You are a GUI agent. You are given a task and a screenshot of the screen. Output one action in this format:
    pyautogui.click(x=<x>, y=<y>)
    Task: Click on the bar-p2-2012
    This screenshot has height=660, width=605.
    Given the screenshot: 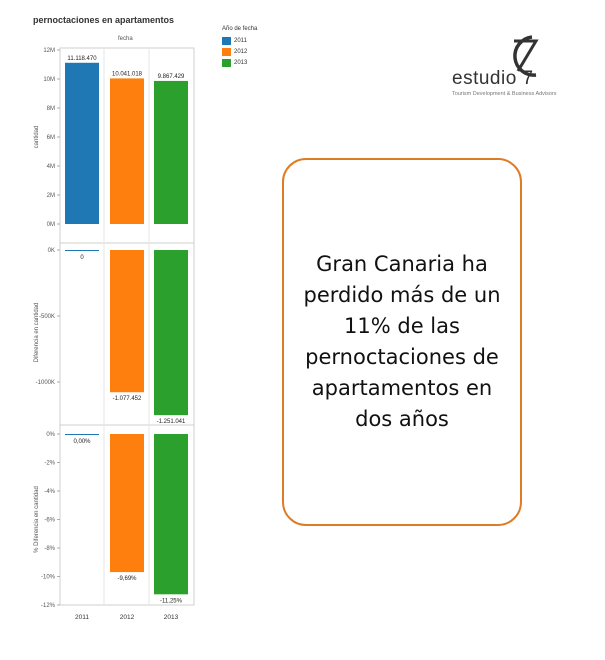 What is the action you would take?
    pyautogui.click(x=127, y=503)
    